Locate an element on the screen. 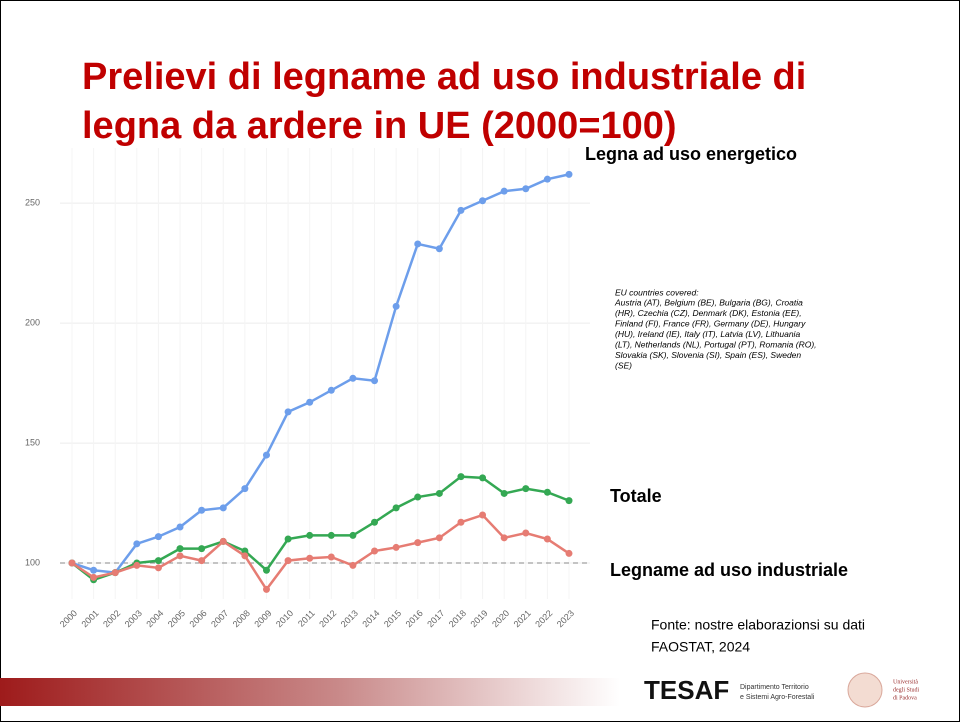 The height and width of the screenshot is (727, 960). source: FAOSTAT, 2024 is located at coordinates (700, 647).